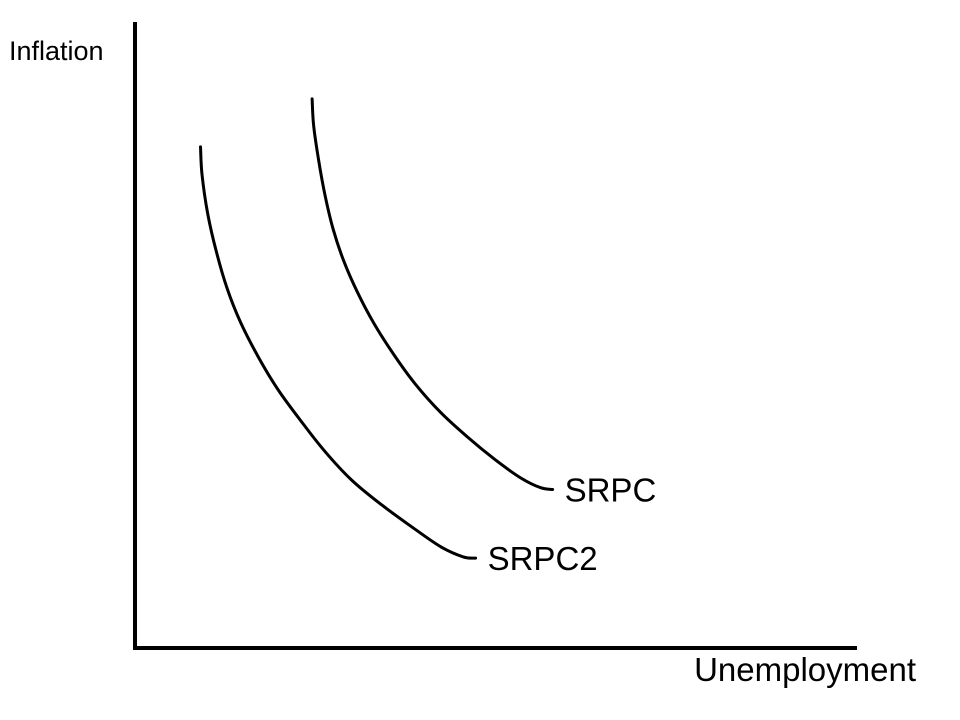  What do you see at coordinates (611, 490) in the screenshot?
I see `series-label-srpc: SRPC` at bounding box center [611, 490].